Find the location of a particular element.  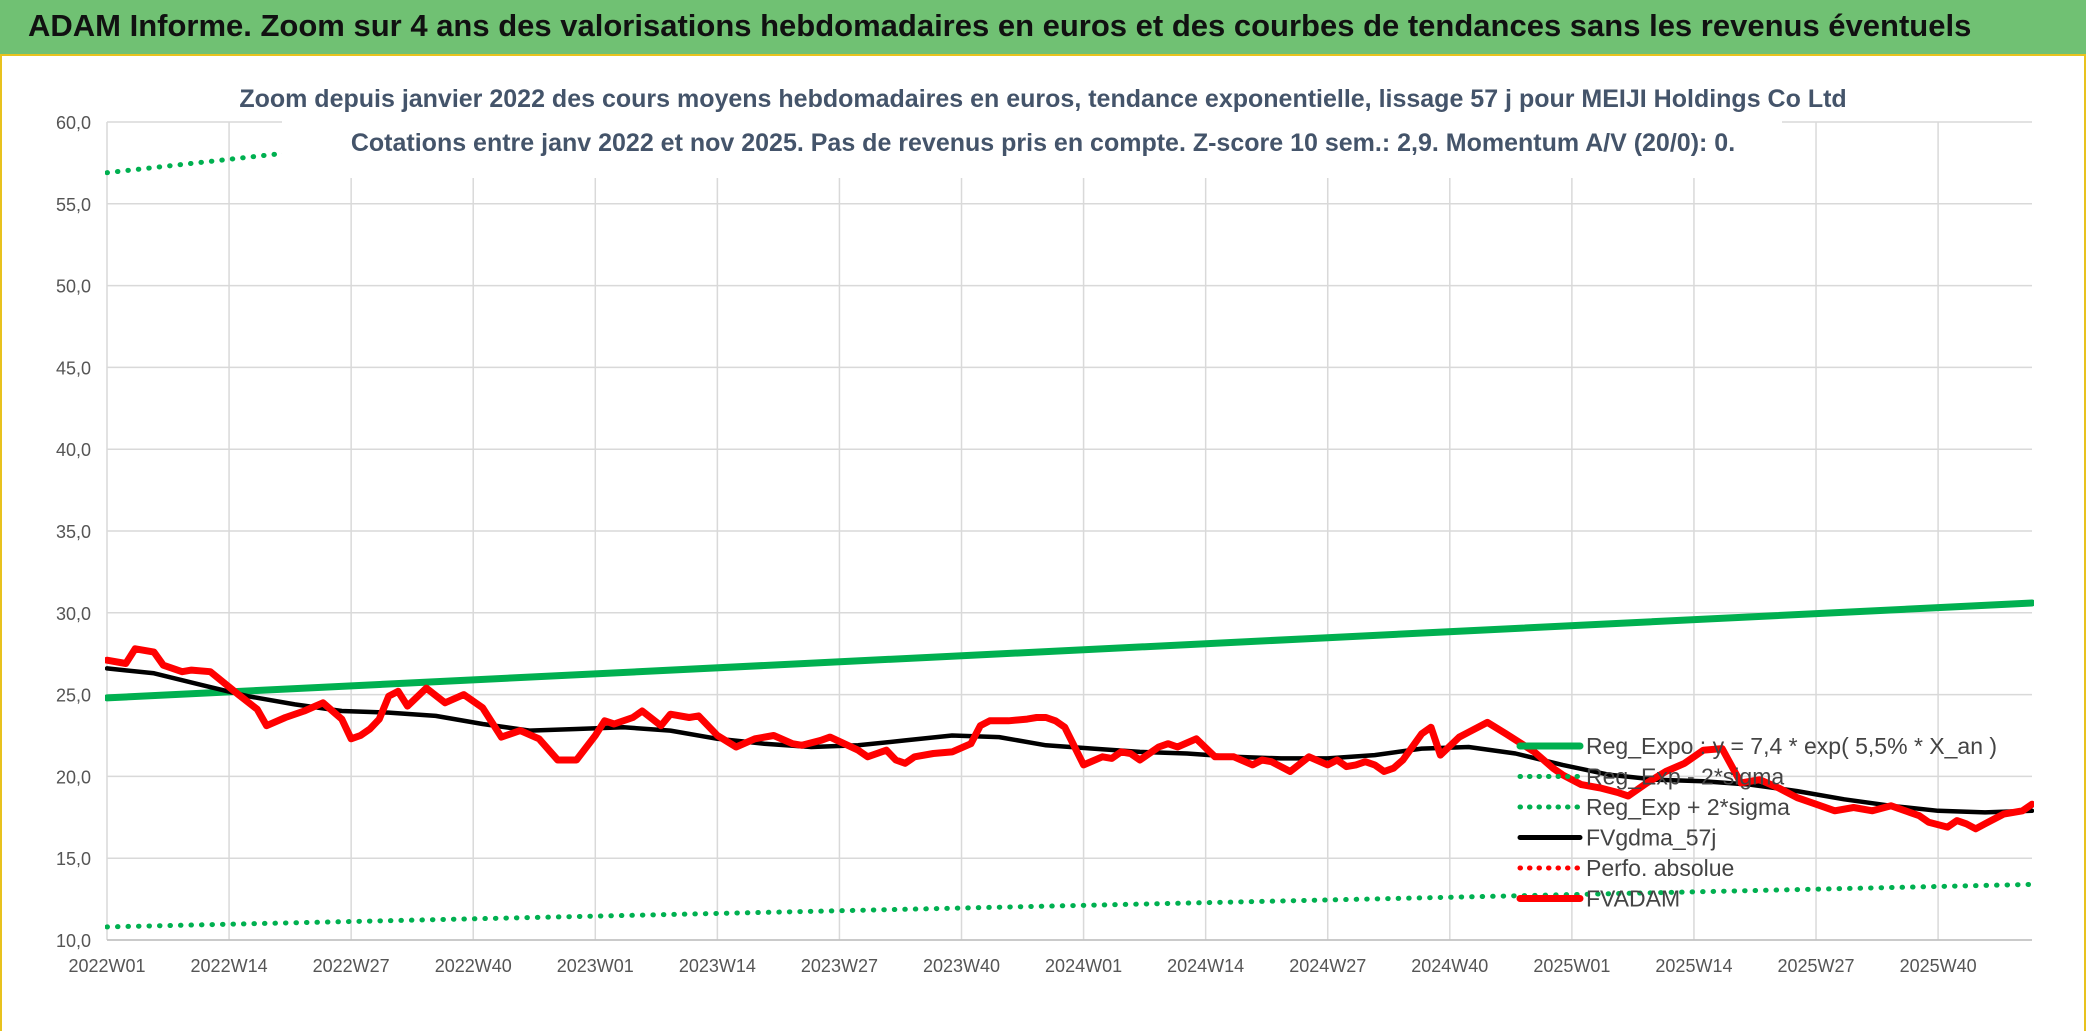

x-tick-label: 2024W01 is located at coordinates (1083, 966).